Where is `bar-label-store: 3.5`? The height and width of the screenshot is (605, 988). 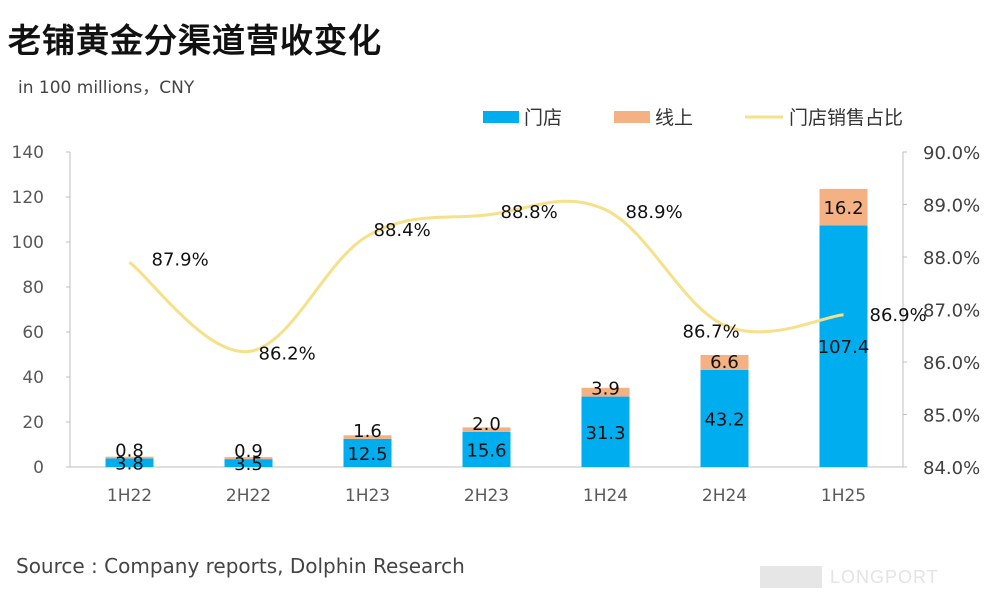
bar-label-store: 3.5 is located at coordinates (248, 464).